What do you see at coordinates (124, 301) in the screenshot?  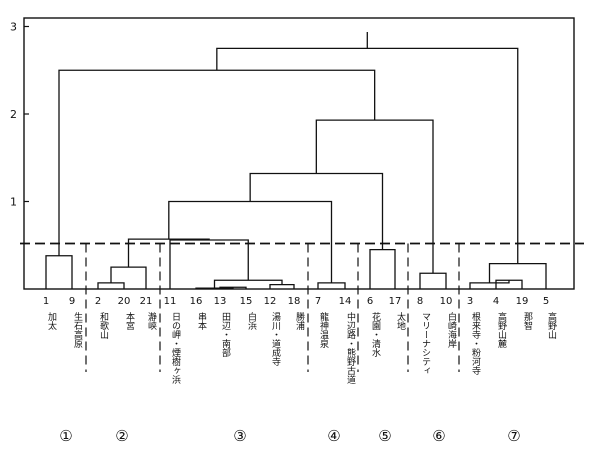 I see `leaf-id-label: 20` at bounding box center [124, 301].